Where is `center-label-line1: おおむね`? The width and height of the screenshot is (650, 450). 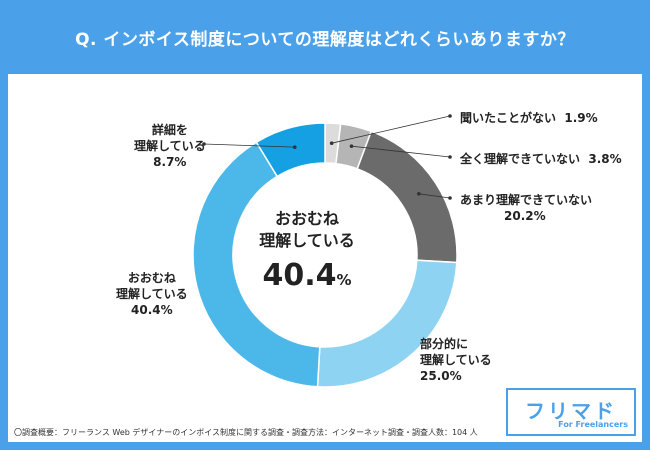 center-label-line1: おおむね is located at coordinates (306, 218).